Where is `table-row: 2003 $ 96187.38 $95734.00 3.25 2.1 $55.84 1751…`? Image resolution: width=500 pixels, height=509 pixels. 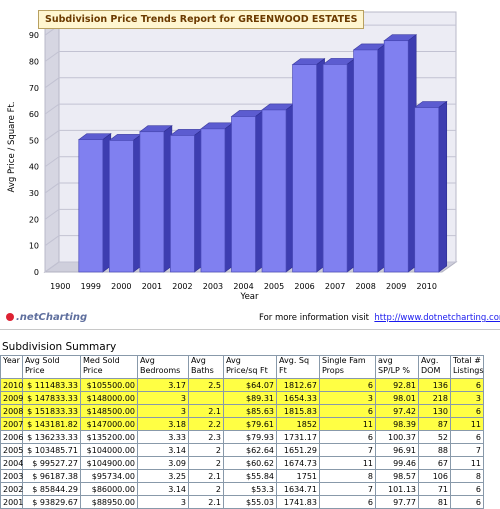
table-row: 2003 $ 96187.38 $95734.00 3.25 2.1 $55.84 1751… is located at coordinates (242, 476).